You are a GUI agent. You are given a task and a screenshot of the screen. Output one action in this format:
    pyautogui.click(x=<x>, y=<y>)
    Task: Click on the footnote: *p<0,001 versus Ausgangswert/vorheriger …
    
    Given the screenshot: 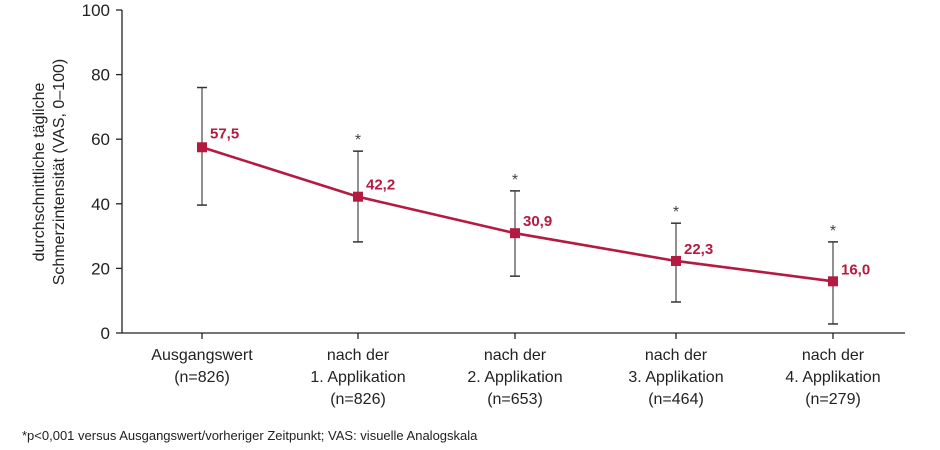 What is the action you would take?
    pyautogui.click(x=250, y=435)
    